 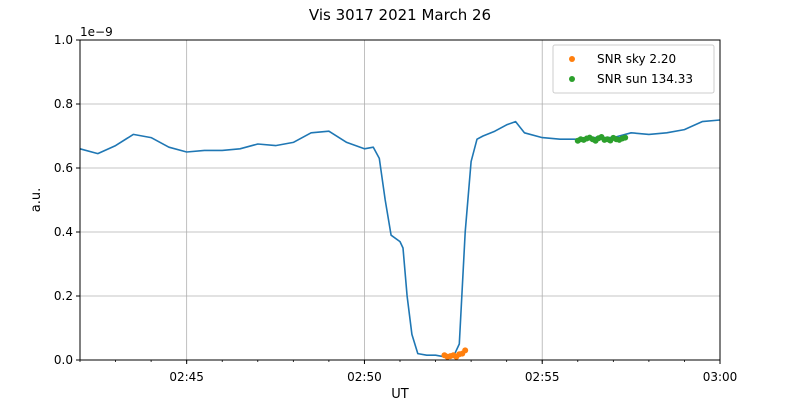 What do you see at coordinates (67, 200) in the screenshot?
I see `y-axis: 0.0 0.2 0.4 0.6 0.8 1.0` at bounding box center [67, 200].